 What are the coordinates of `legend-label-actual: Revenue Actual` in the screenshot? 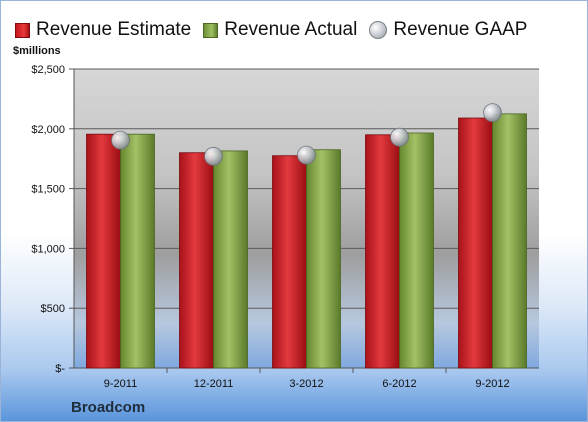 It's located at (291, 29).